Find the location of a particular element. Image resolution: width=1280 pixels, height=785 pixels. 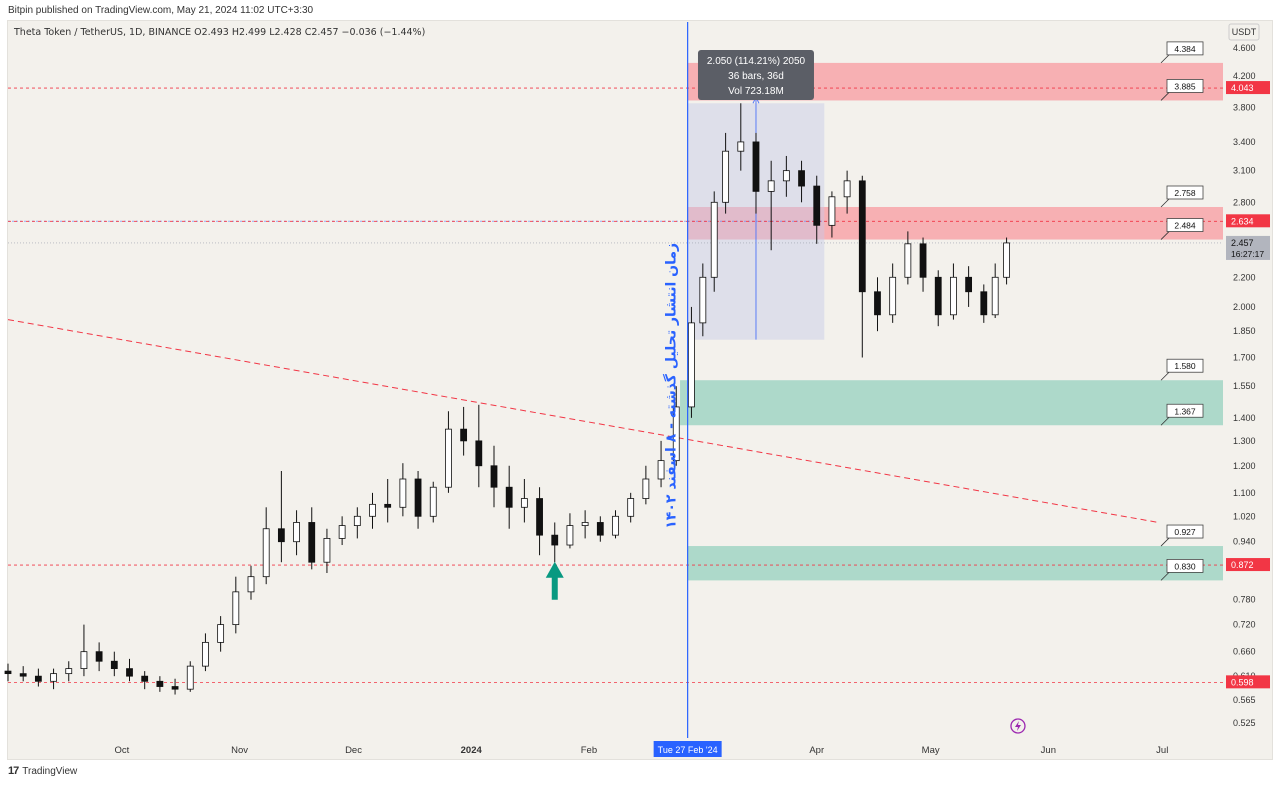

price-tick-label: 0.720 is located at coordinates (1244, 625).